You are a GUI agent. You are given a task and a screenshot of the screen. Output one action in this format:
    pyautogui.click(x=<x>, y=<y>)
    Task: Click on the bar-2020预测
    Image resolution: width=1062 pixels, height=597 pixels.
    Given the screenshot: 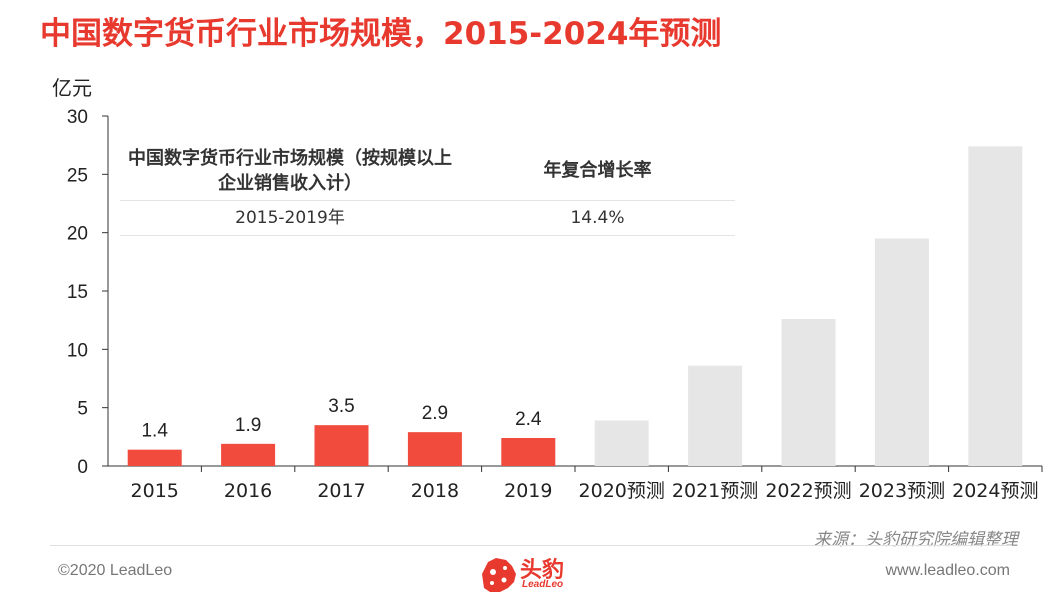 What is the action you would take?
    pyautogui.click(x=621, y=443)
    